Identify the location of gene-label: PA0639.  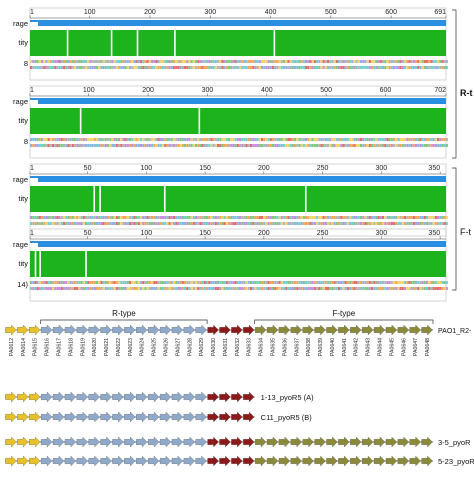
(321, 347).